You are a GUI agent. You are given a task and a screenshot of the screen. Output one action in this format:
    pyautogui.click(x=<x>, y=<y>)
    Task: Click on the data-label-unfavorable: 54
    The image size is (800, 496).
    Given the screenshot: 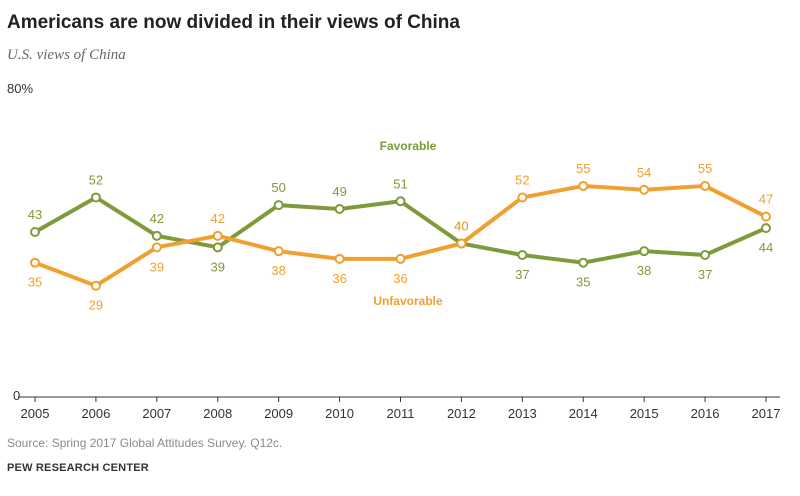 What is the action you would take?
    pyautogui.click(x=644, y=172)
    